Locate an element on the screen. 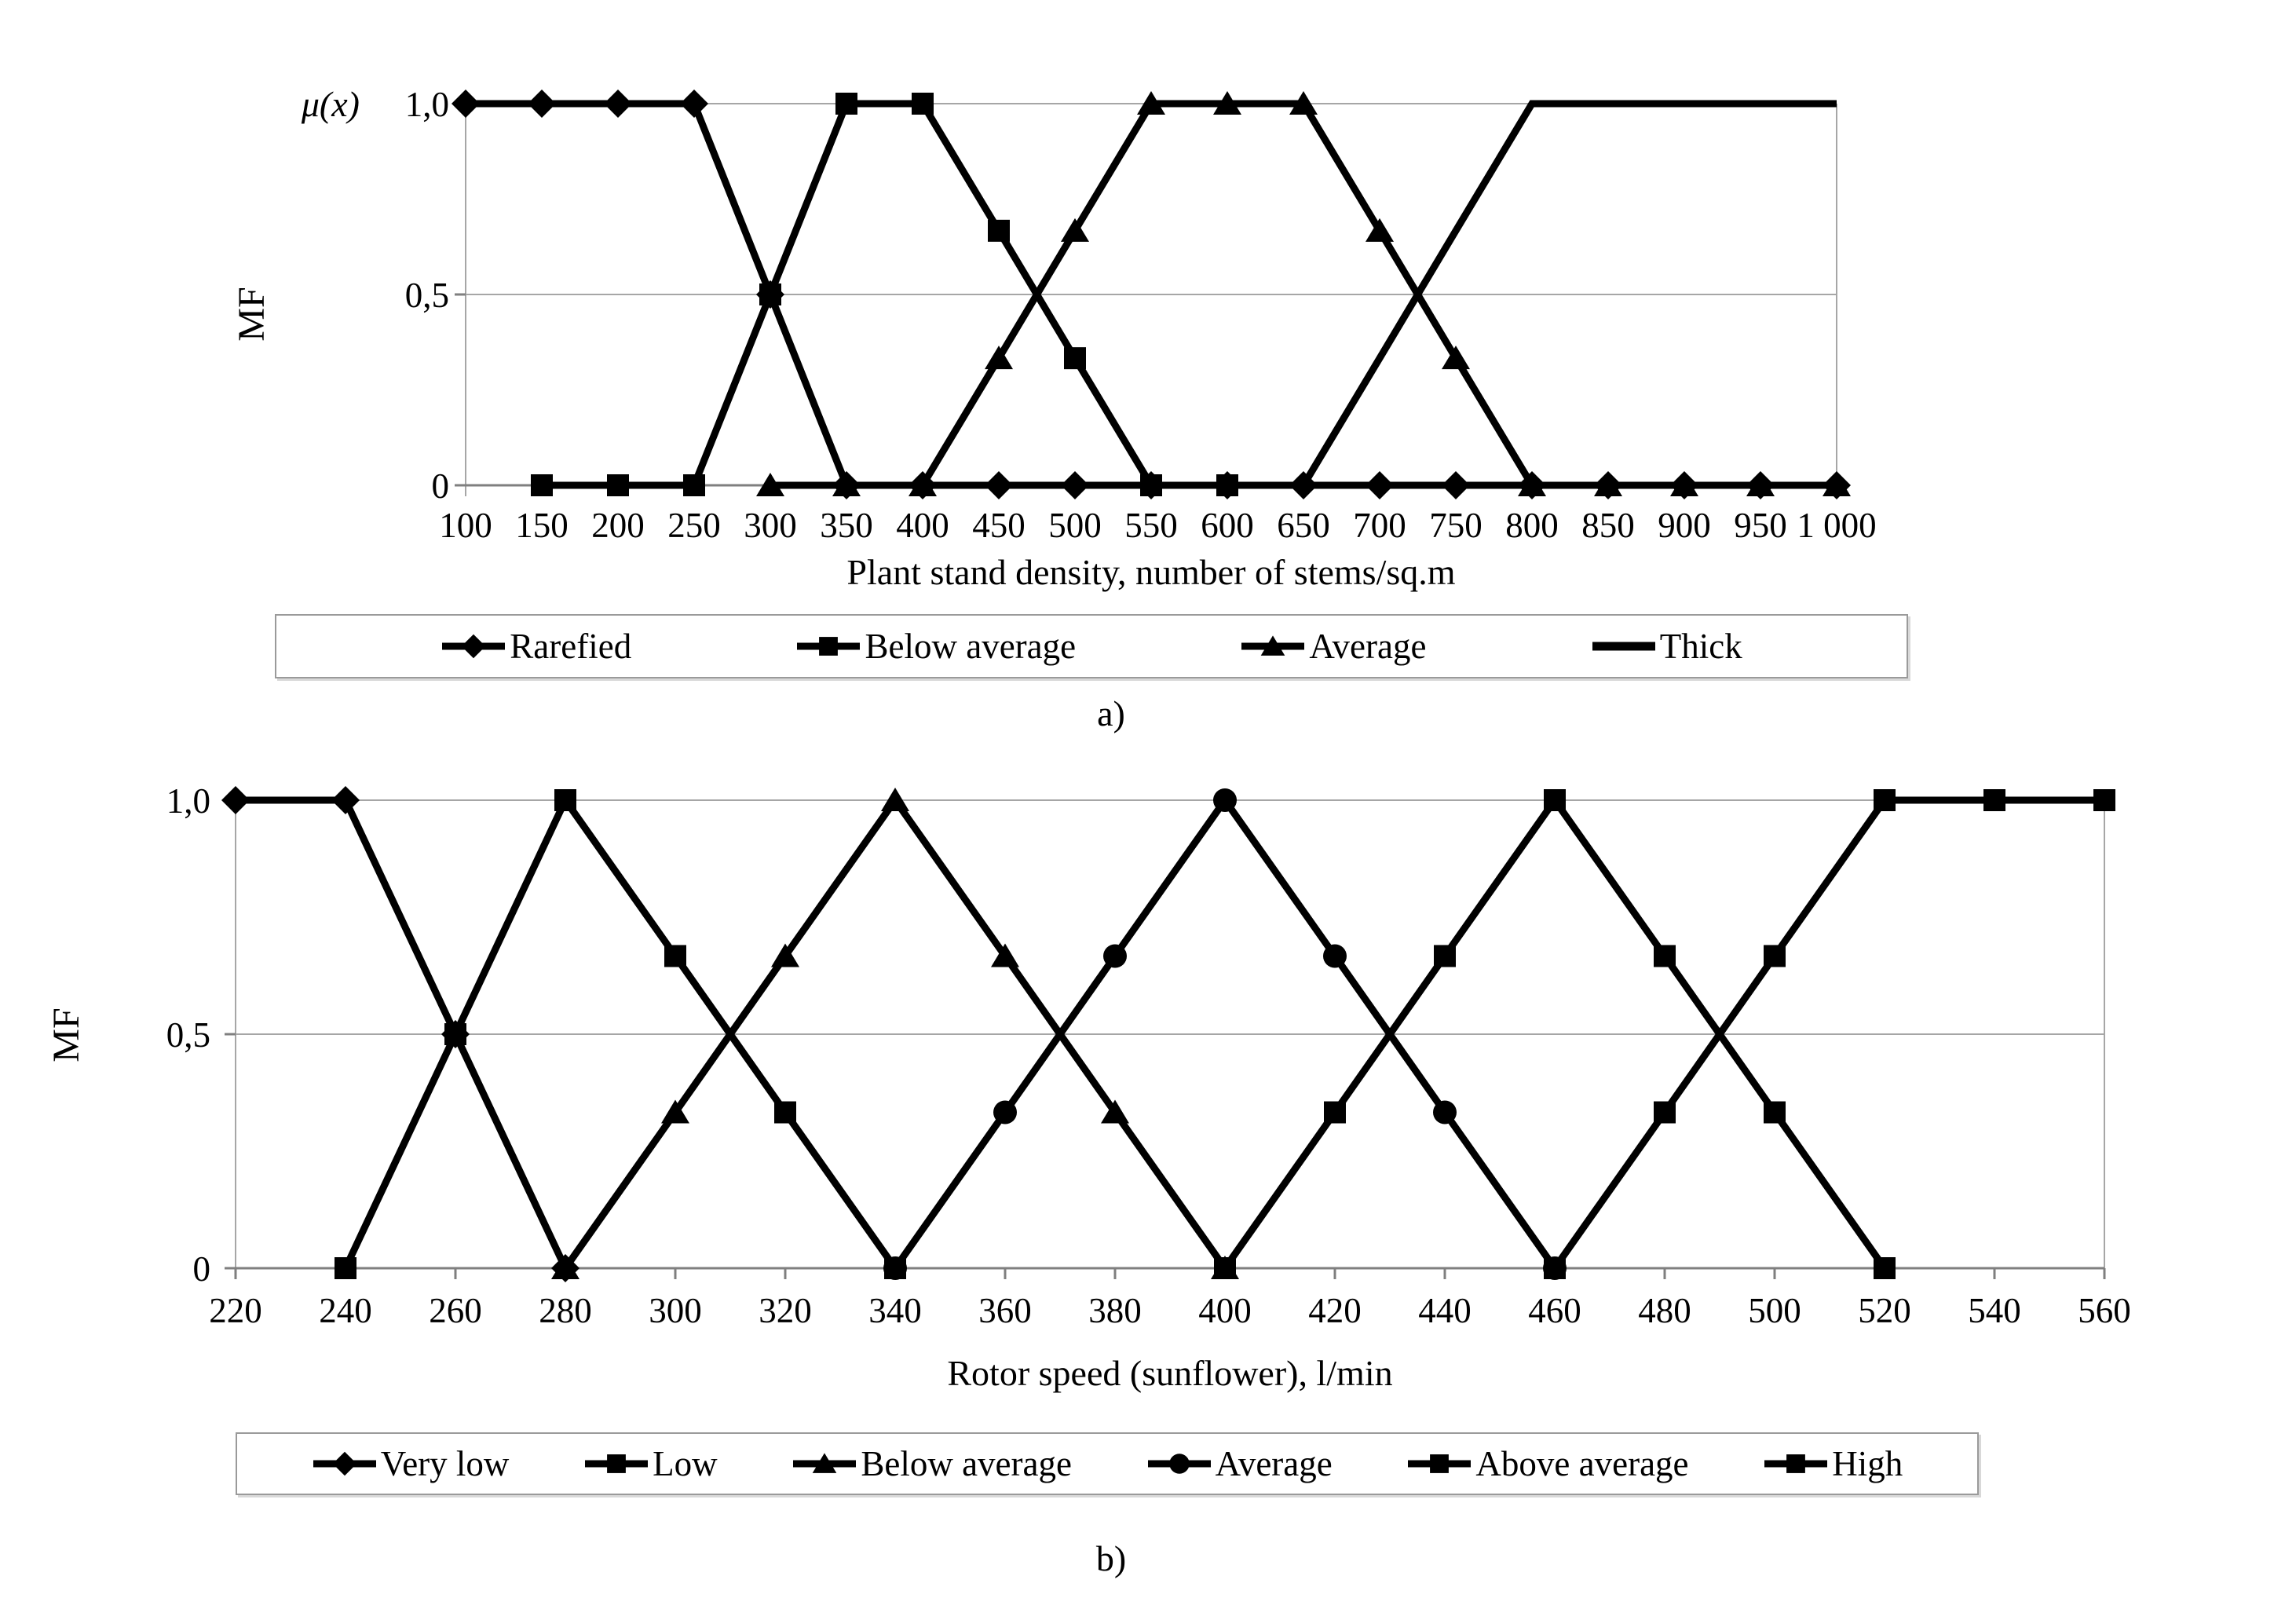  series-low is located at coordinates (620, 1034).